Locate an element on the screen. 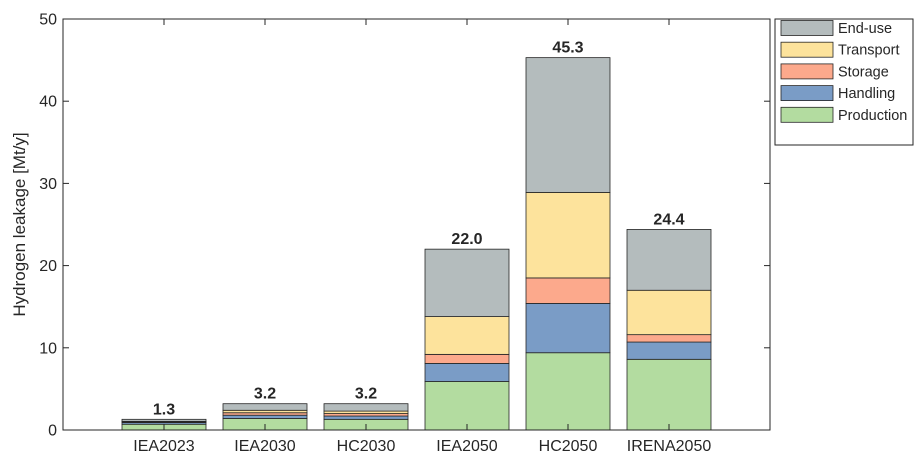 The width and height of the screenshot is (914, 457). x-tick-label: IEA2030 is located at coordinates (264, 446).